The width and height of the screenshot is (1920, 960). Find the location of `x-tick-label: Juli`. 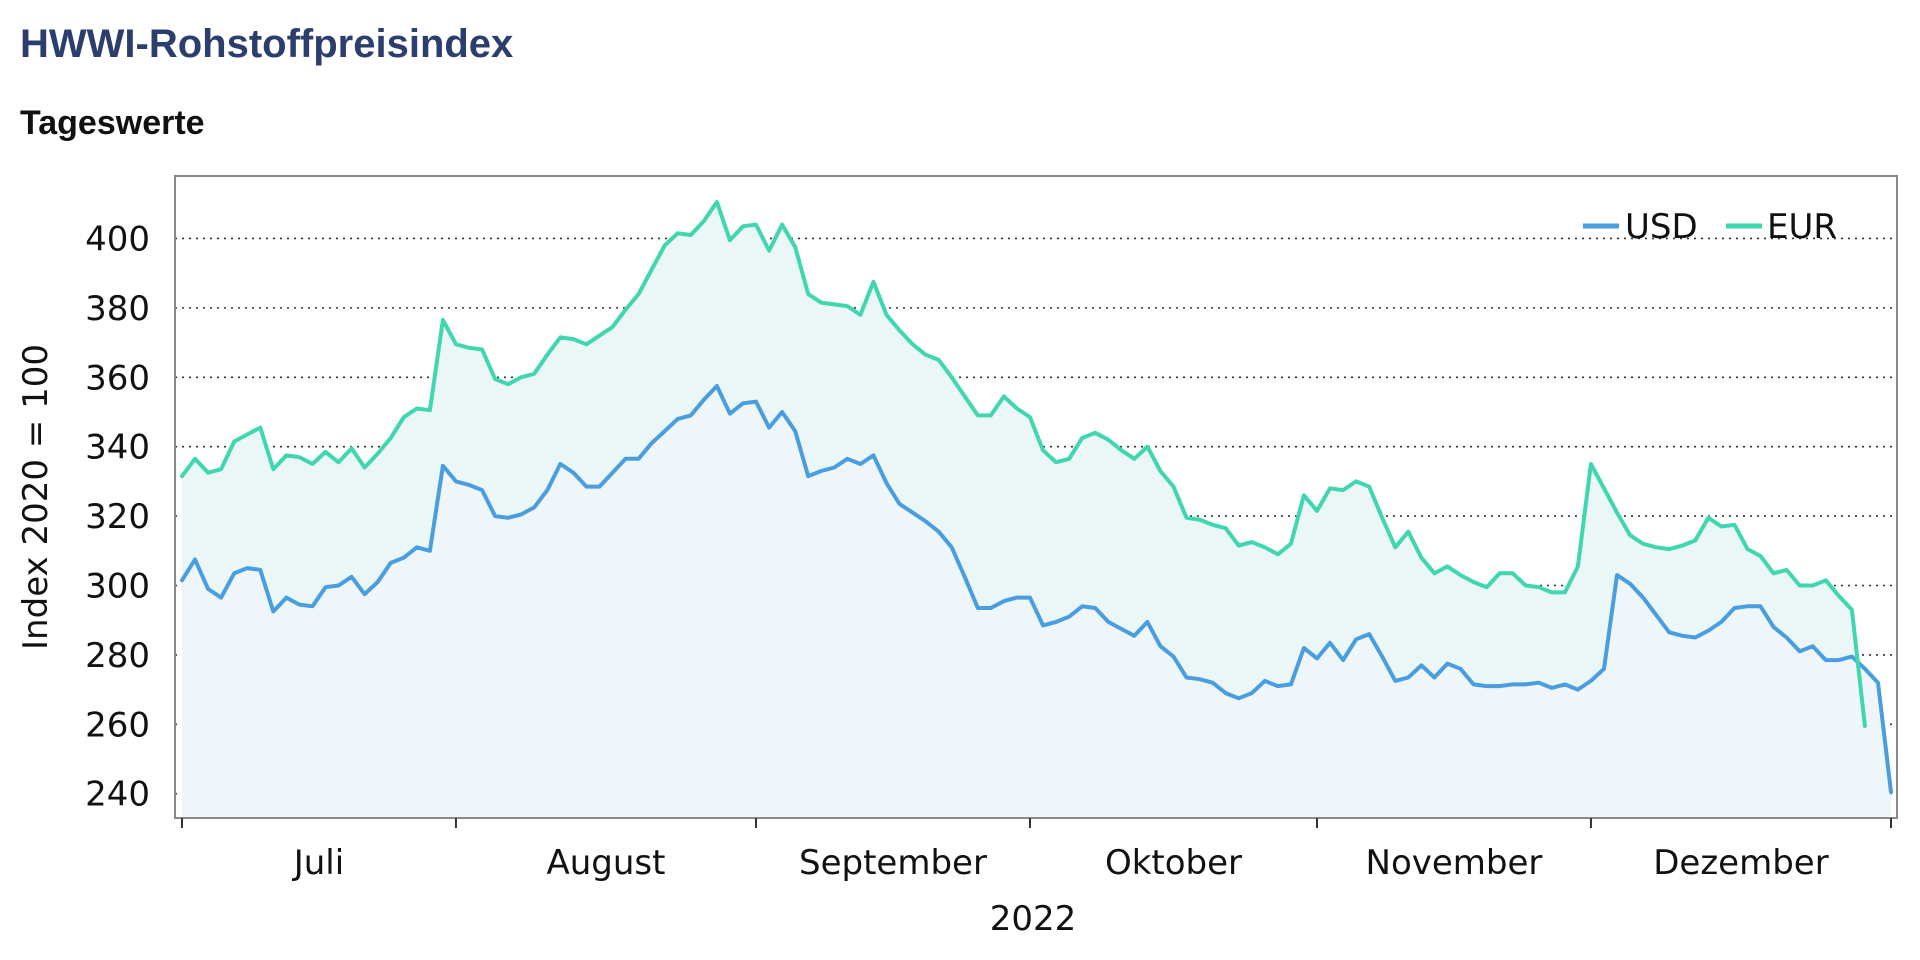

x-tick-label: Juli is located at coordinates (318, 863).